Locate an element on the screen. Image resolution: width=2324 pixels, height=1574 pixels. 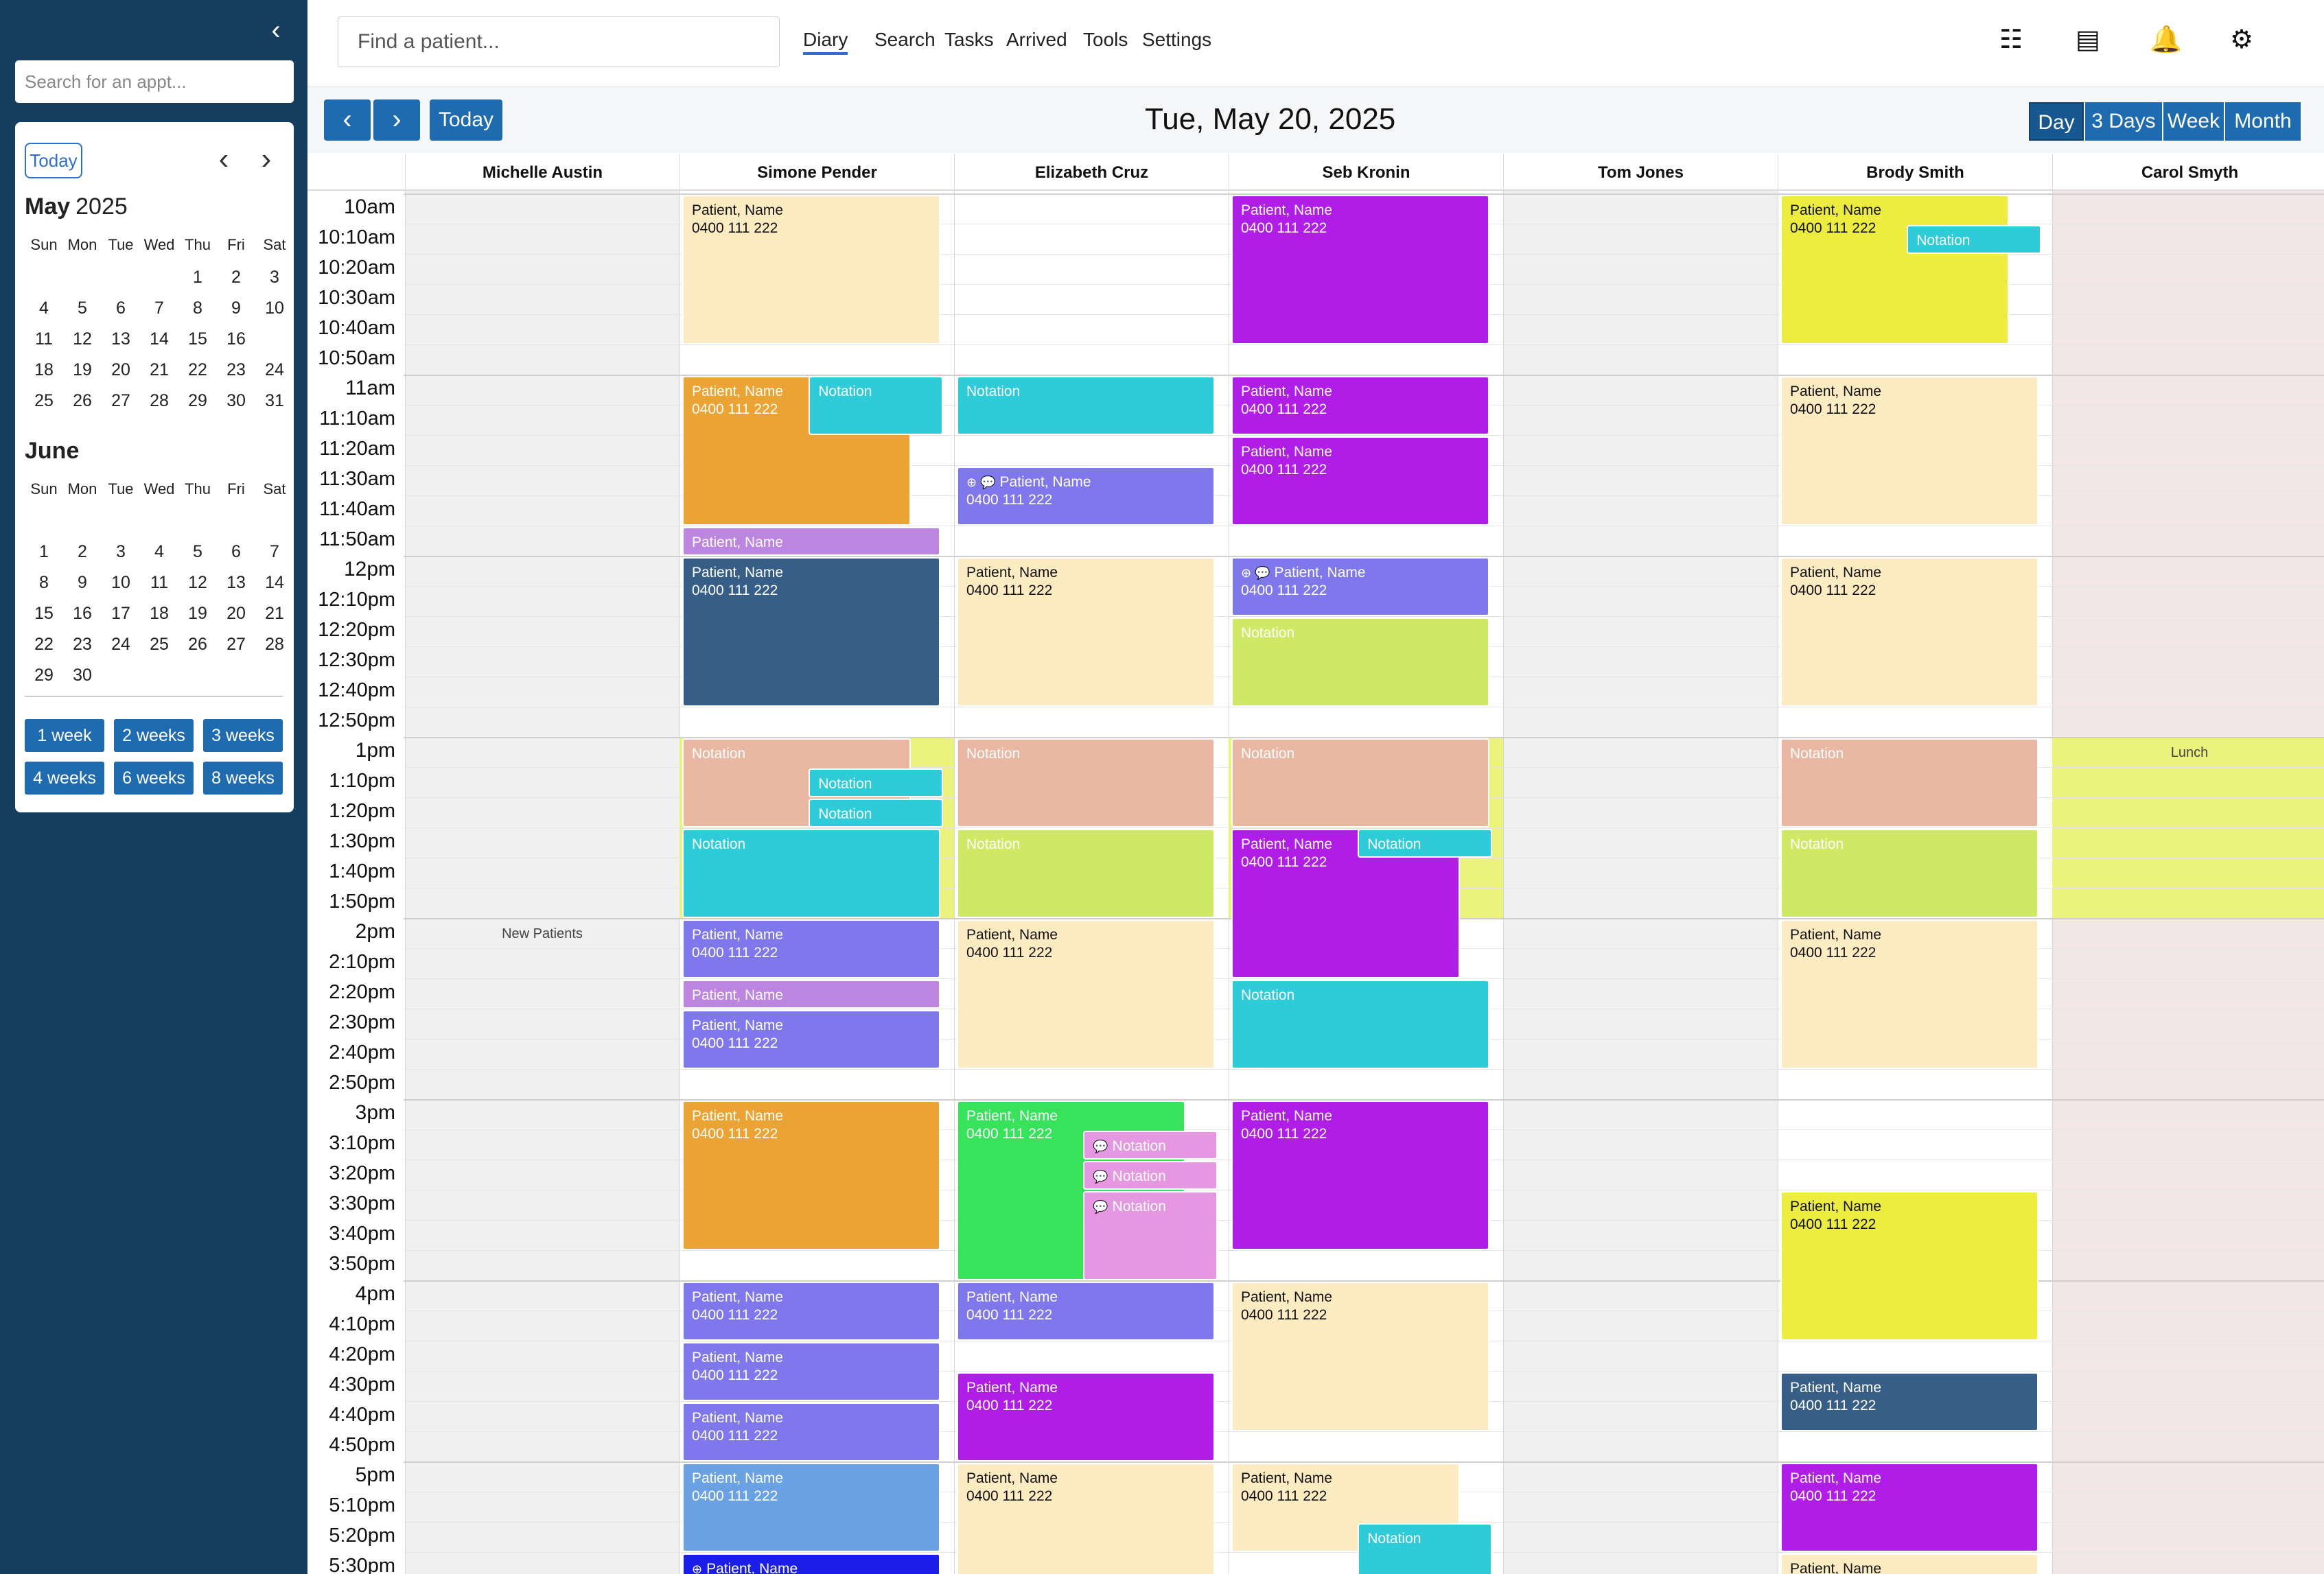
practitioner-header: Elizabeth Cruz is located at coordinates (1091, 172).